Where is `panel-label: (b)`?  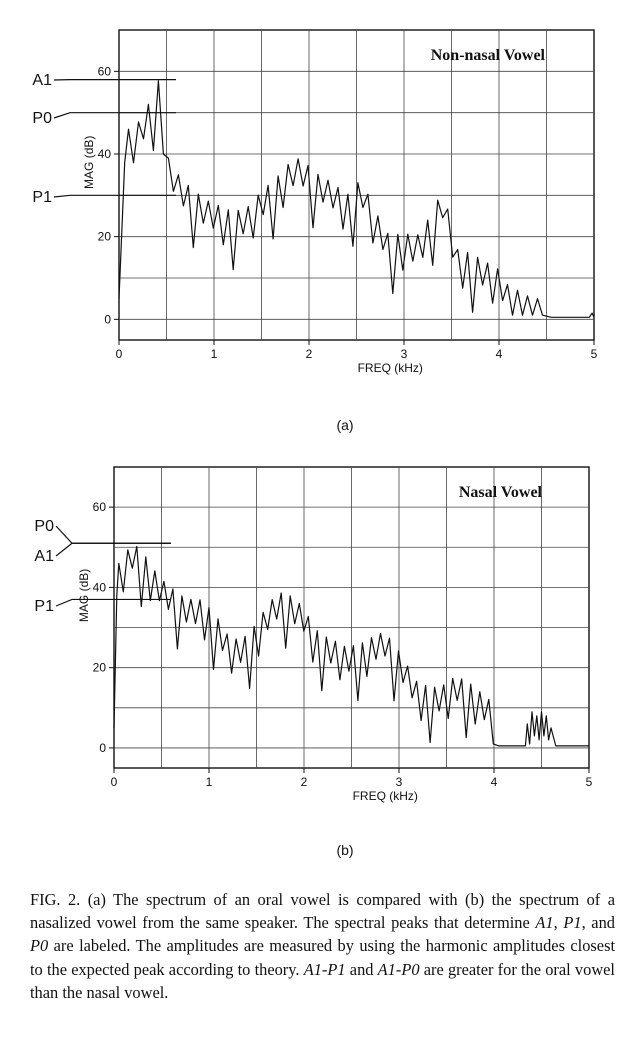 panel-label: (b) is located at coordinates (344, 850).